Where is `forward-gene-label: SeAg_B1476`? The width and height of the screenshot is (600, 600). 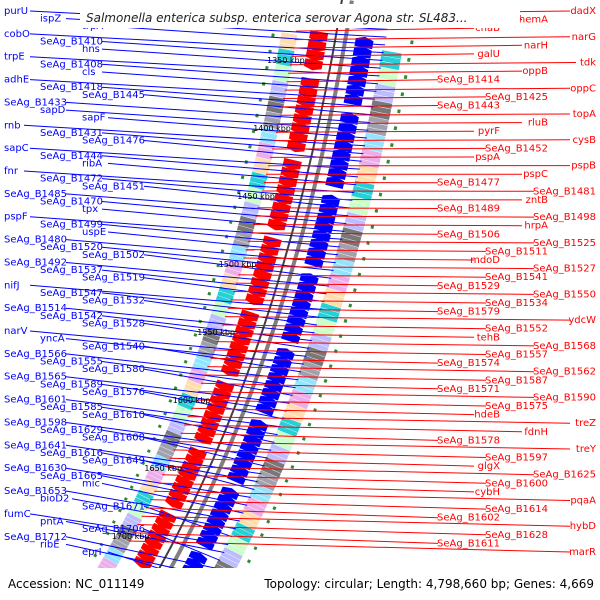 forward-gene-label: SeAg_B1476 is located at coordinates (113, 141).